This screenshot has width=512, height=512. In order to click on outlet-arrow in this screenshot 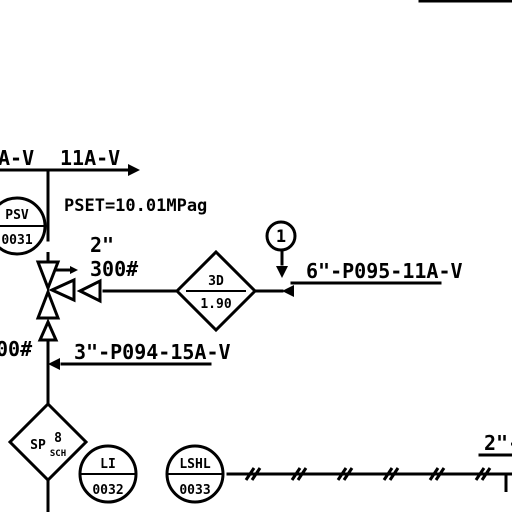, I will do `click(288, 291)`.